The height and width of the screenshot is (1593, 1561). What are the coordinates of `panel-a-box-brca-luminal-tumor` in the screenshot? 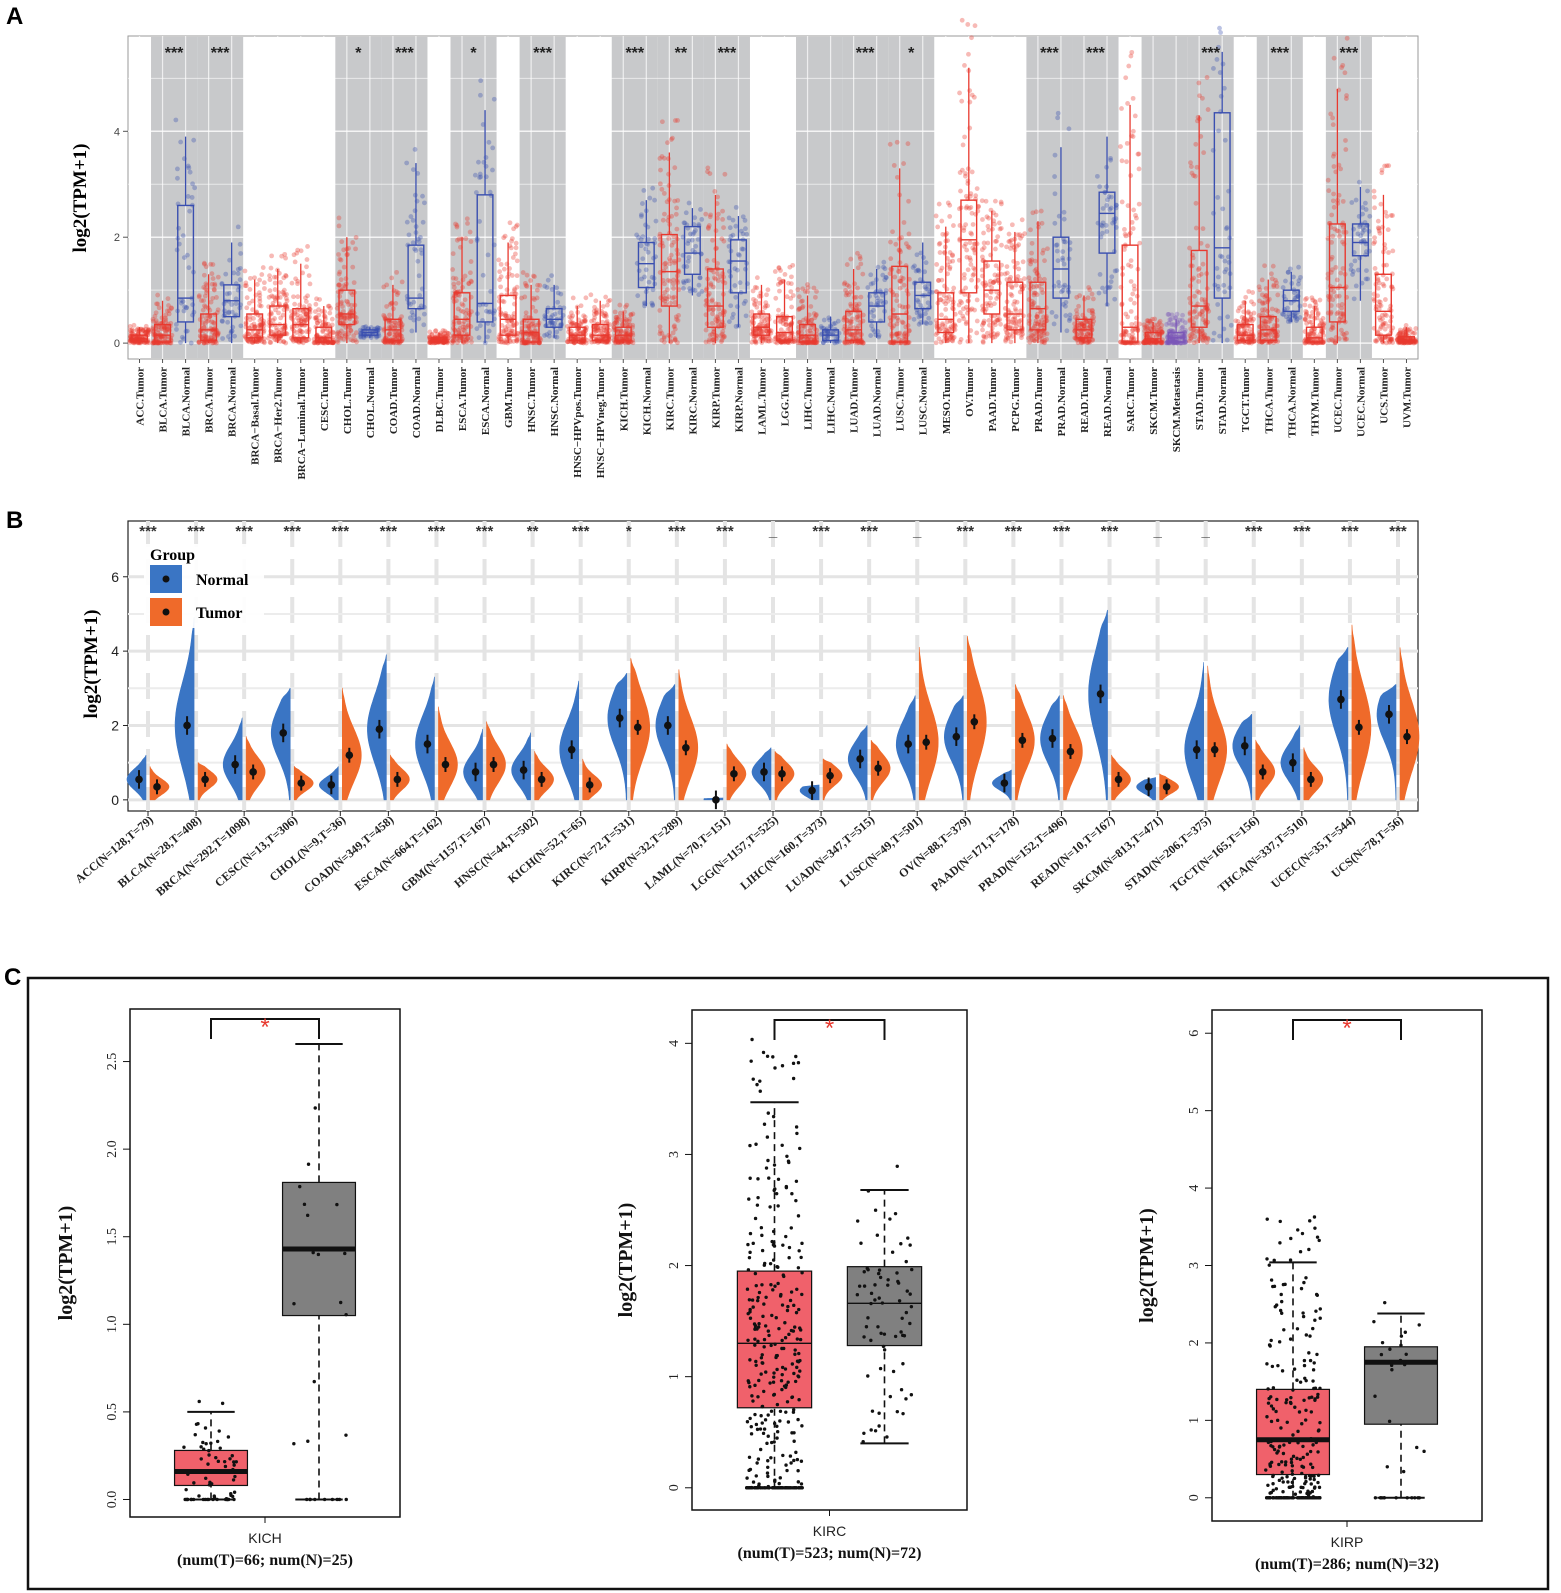 It's located at (300, 295).